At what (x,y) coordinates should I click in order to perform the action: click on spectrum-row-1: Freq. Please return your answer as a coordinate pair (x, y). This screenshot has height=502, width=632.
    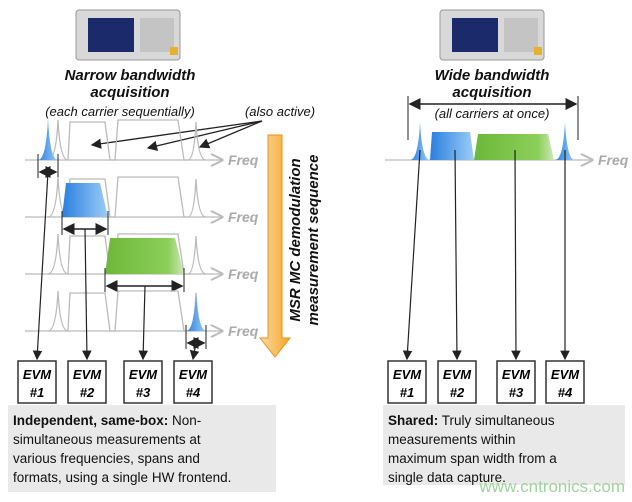
    Looking at the image, I should click on (142, 148).